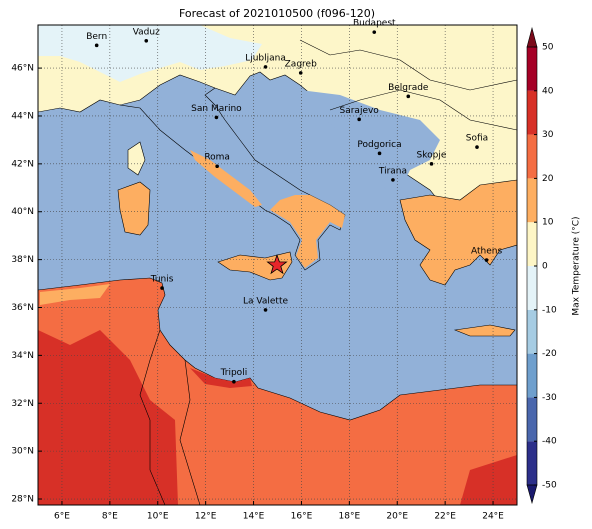  Describe the element at coordinates (302, 517) in the screenshot. I see `x-tick-label: 16°E` at that location.